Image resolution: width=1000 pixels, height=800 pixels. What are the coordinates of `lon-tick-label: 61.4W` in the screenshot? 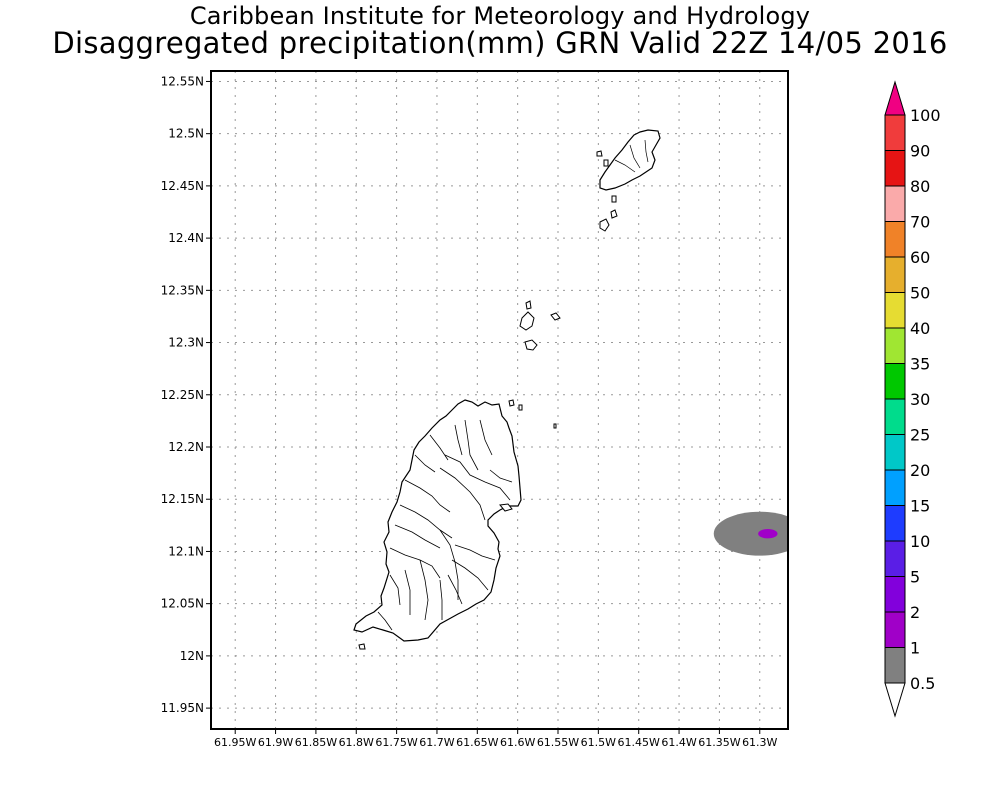 It's located at (678, 742).